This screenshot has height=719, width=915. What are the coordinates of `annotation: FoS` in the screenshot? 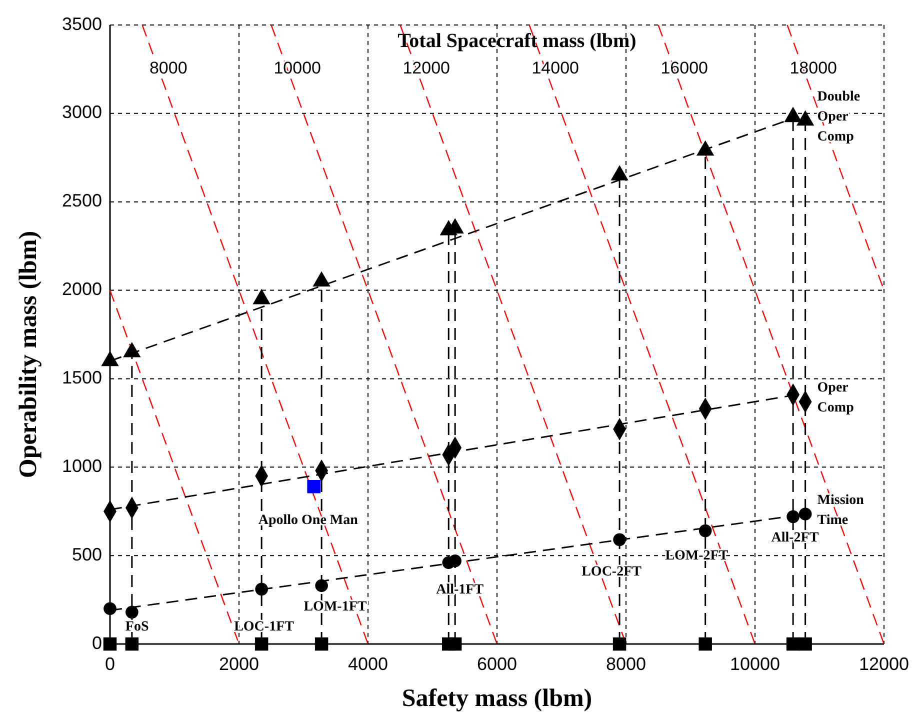 It's located at (137, 627).